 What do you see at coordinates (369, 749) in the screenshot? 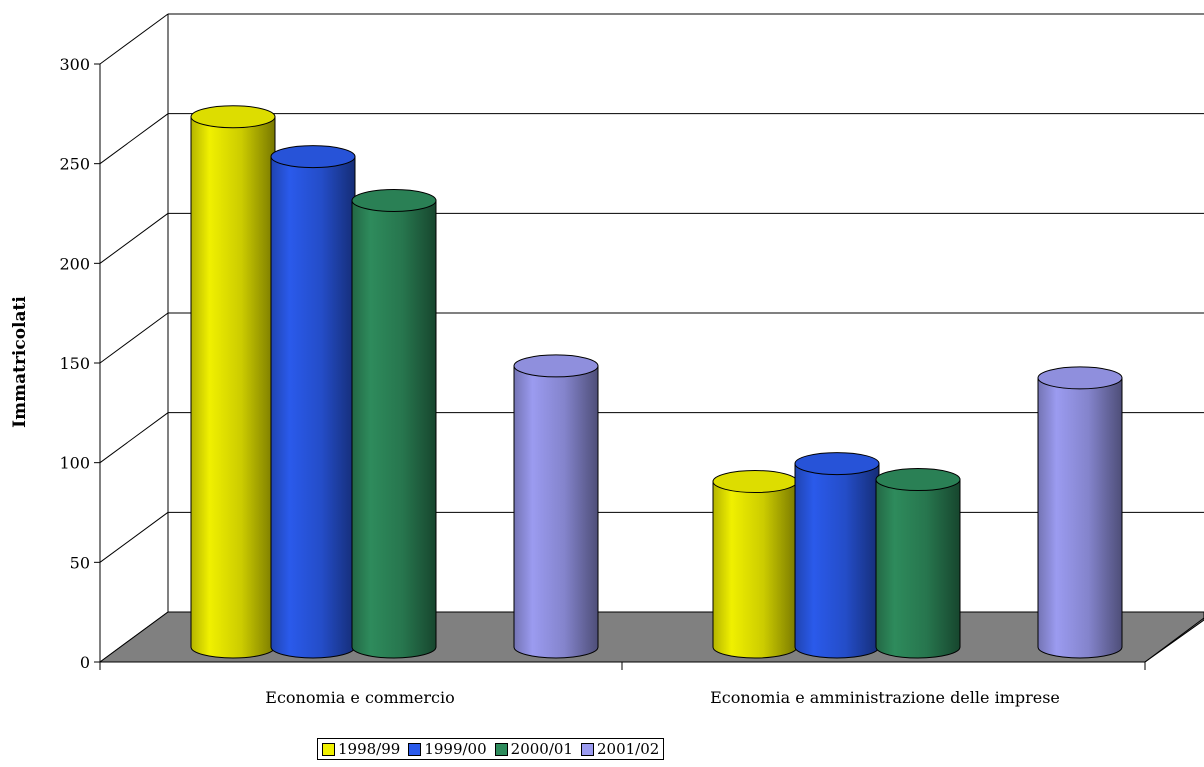
I see `legend-label: 1998/99` at bounding box center [369, 749].